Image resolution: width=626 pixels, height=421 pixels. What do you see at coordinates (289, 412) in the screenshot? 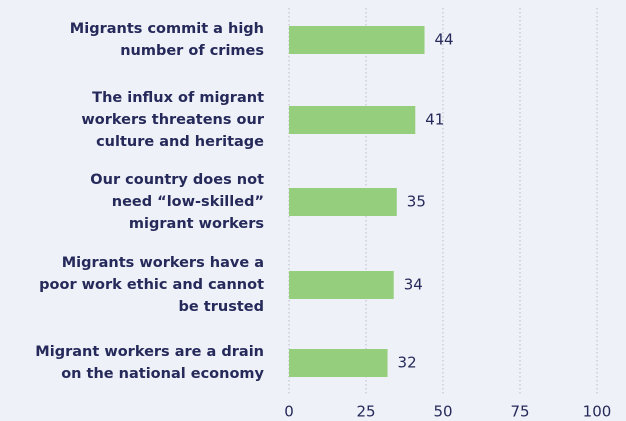
I see `x-tick-label: 0` at bounding box center [289, 412].